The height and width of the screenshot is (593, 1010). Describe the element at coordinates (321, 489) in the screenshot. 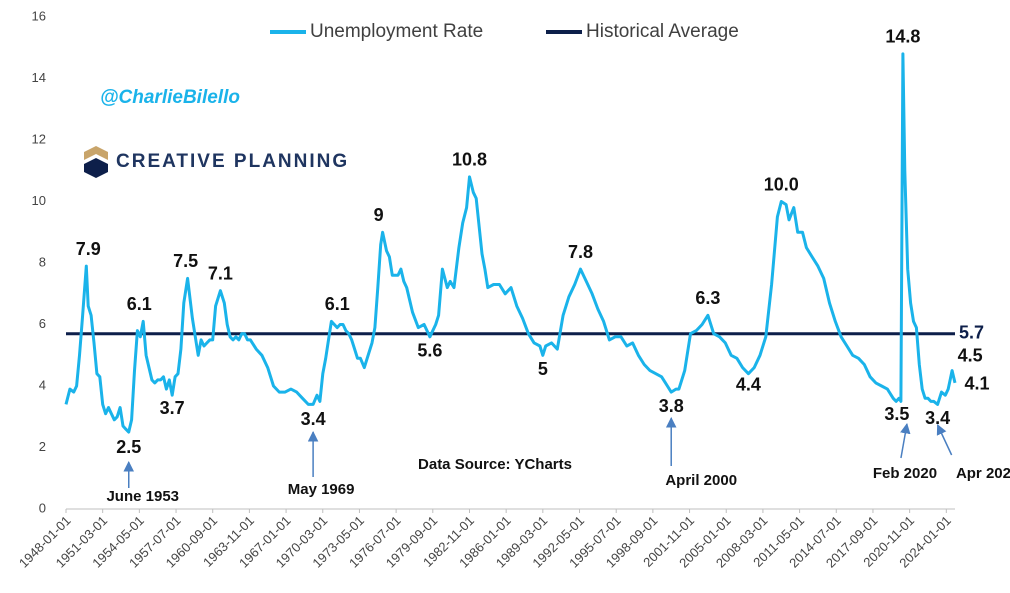

I see `callout-label: May 1969` at that location.